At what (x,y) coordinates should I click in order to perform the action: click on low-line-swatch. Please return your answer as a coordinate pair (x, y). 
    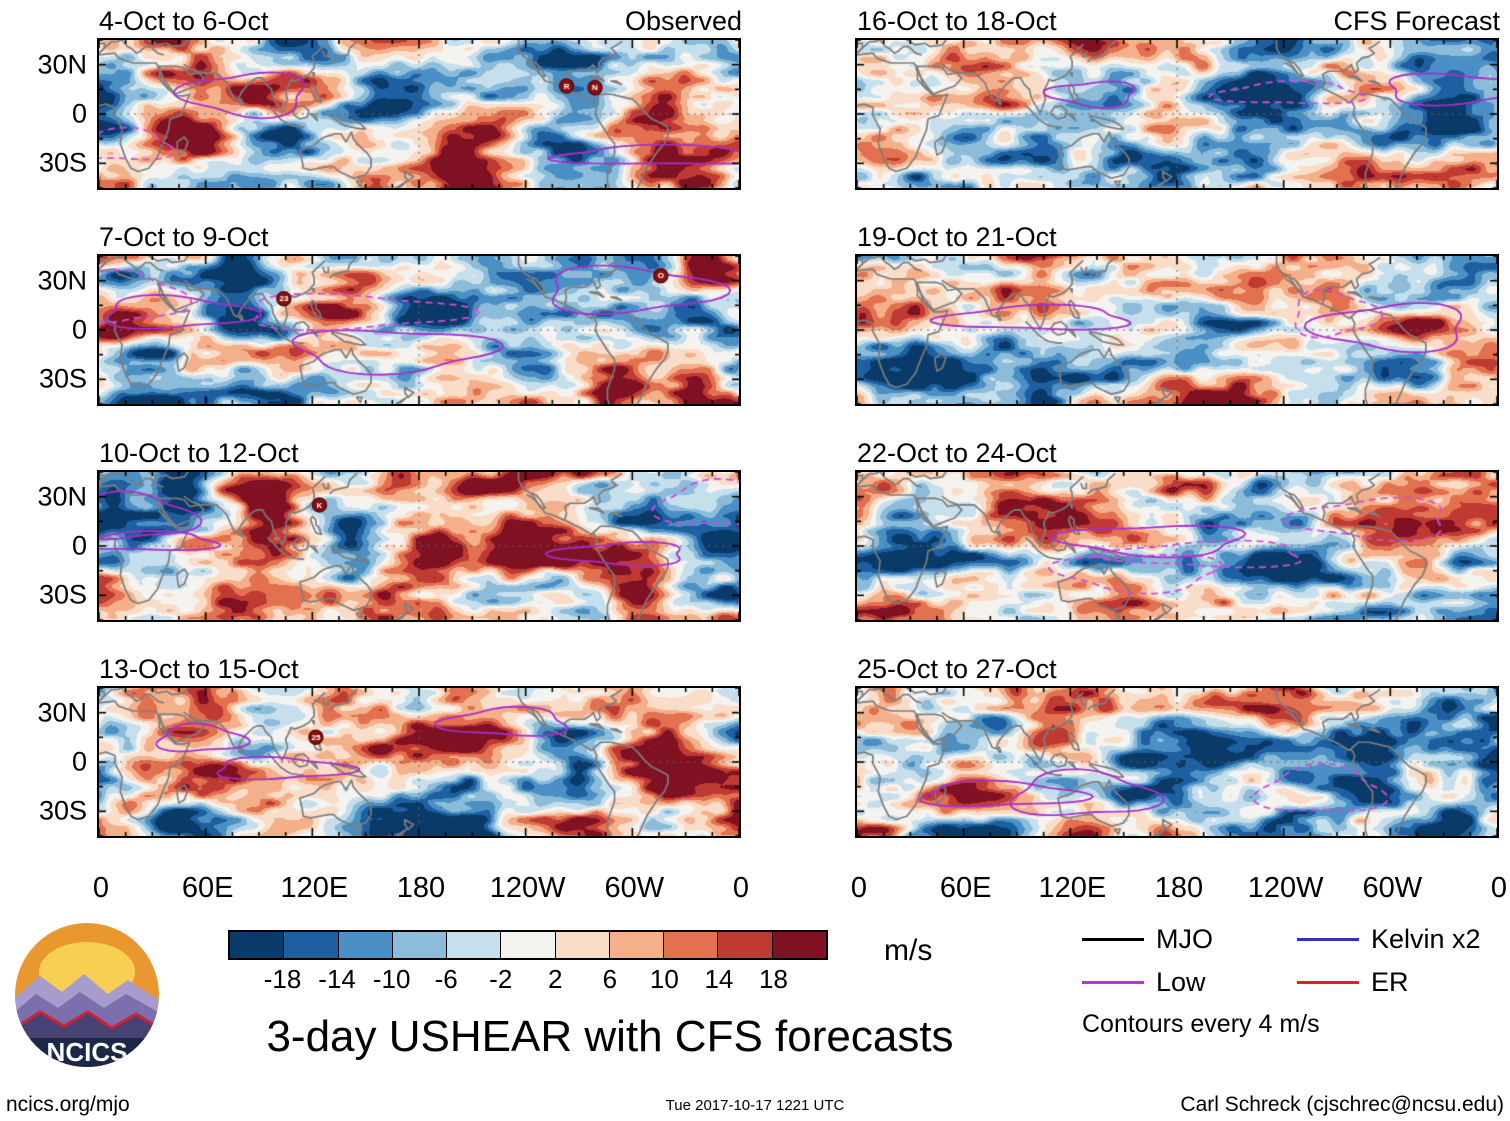
    Looking at the image, I should click on (1113, 982).